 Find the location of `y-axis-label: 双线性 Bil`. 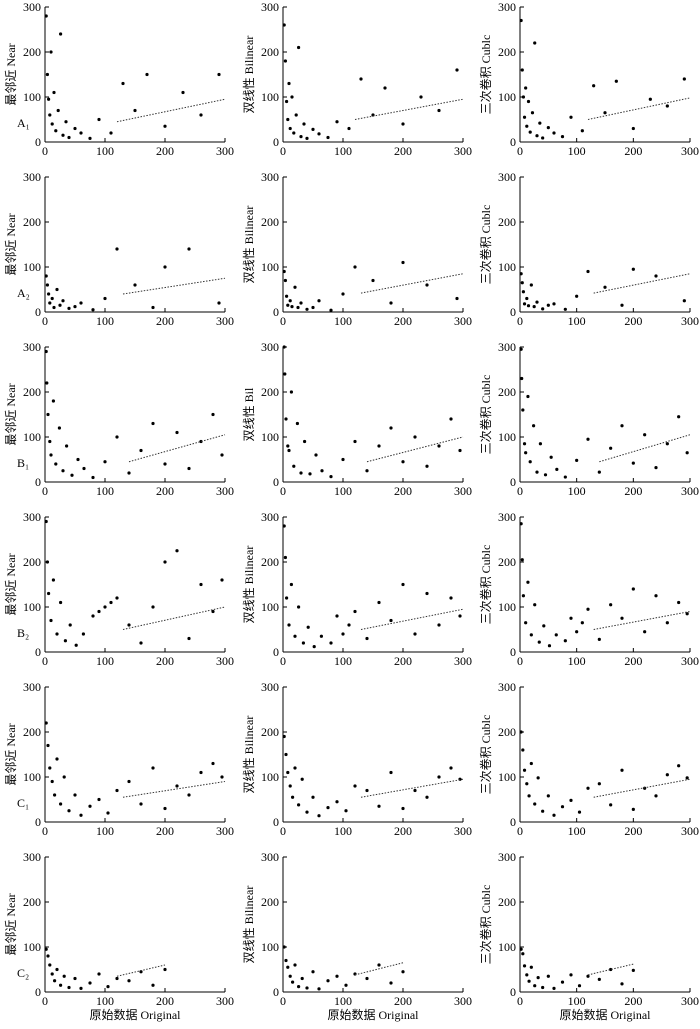

y-axis-label: 双线性 Bil is located at coordinates (249, 414).